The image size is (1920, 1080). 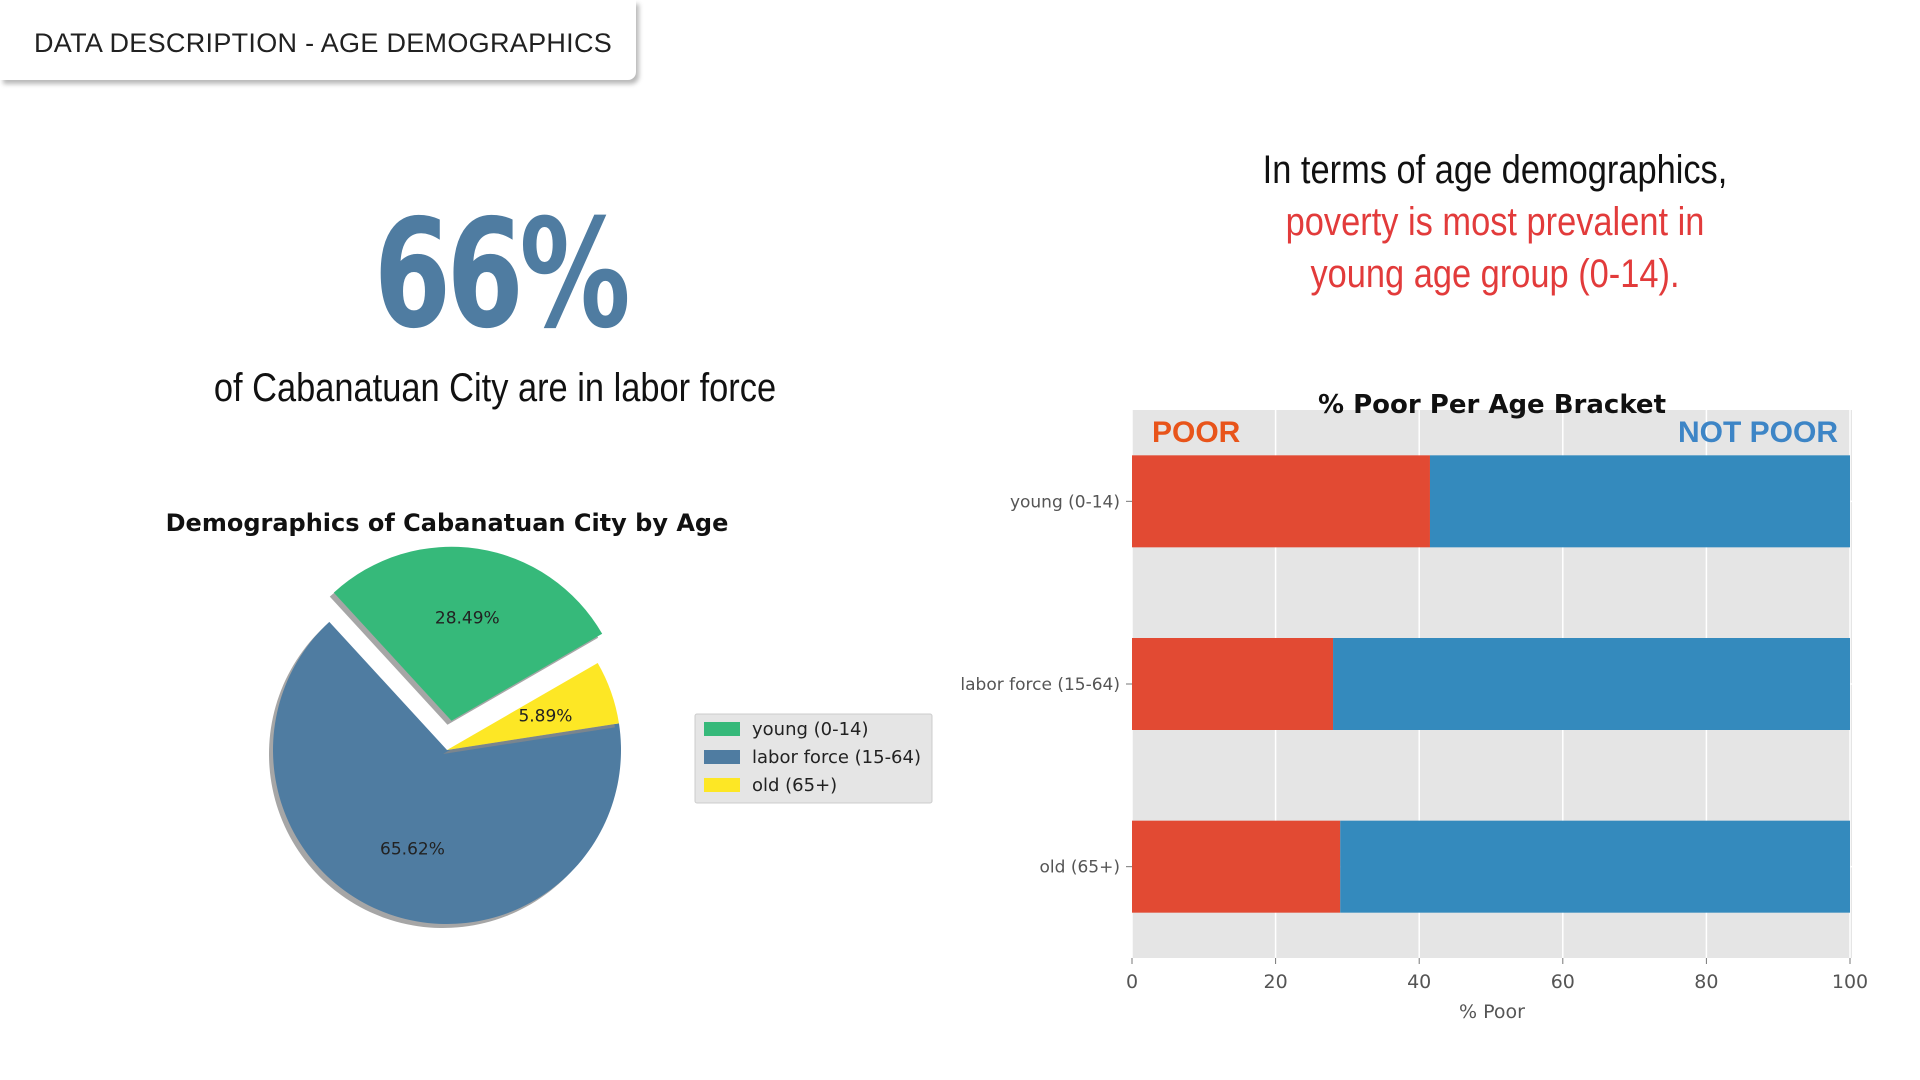 What do you see at coordinates (1758, 432) in the screenshot?
I see `not-poor-series-label: NOT POOR` at bounding box center [1758, 432].